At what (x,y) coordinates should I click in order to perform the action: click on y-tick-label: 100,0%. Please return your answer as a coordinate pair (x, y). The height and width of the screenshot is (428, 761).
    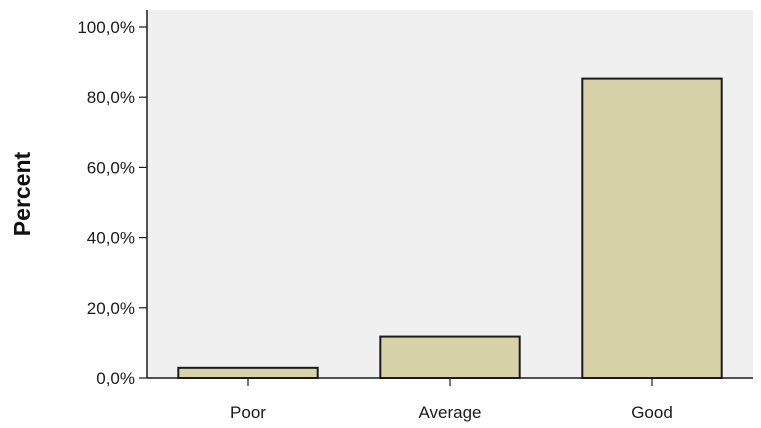
    Looking at the image, I should click on (106, 27).